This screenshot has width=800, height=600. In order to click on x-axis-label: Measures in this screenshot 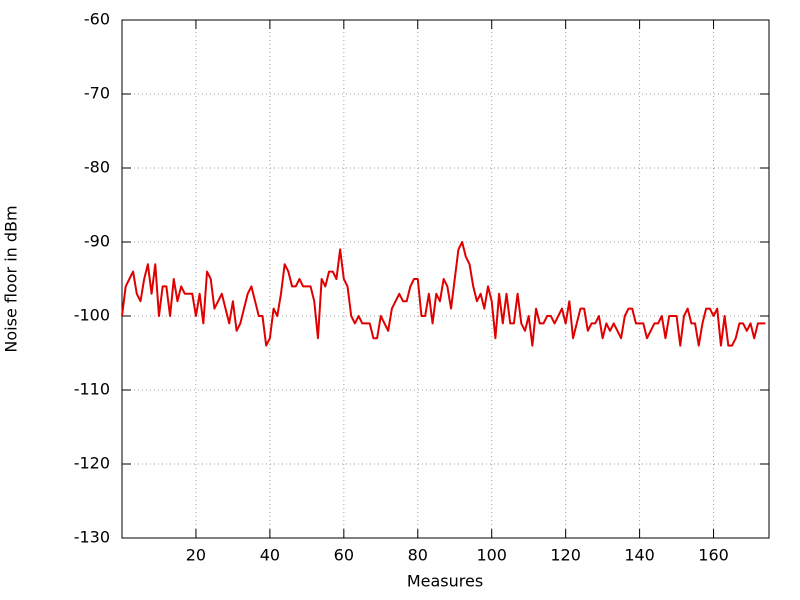, I will do `click(445, 581)`.